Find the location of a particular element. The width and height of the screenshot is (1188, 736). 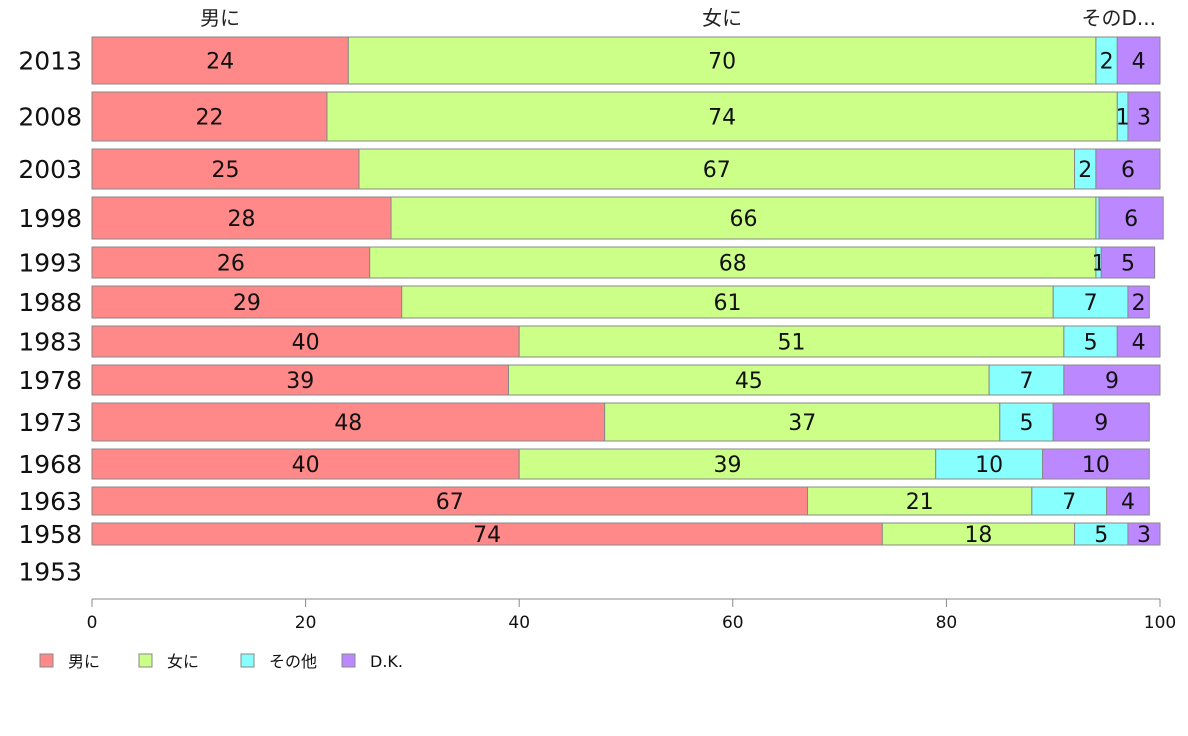

data-label: 28 is located at coordinates (242, 219).